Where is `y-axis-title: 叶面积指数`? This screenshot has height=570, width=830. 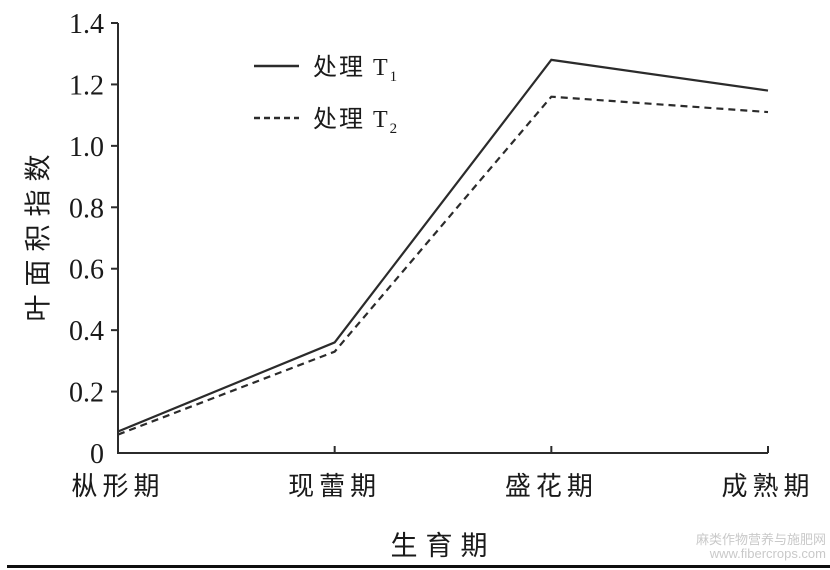 y-axis-title: 叶面积指数 is located at coordinates (38, 234).